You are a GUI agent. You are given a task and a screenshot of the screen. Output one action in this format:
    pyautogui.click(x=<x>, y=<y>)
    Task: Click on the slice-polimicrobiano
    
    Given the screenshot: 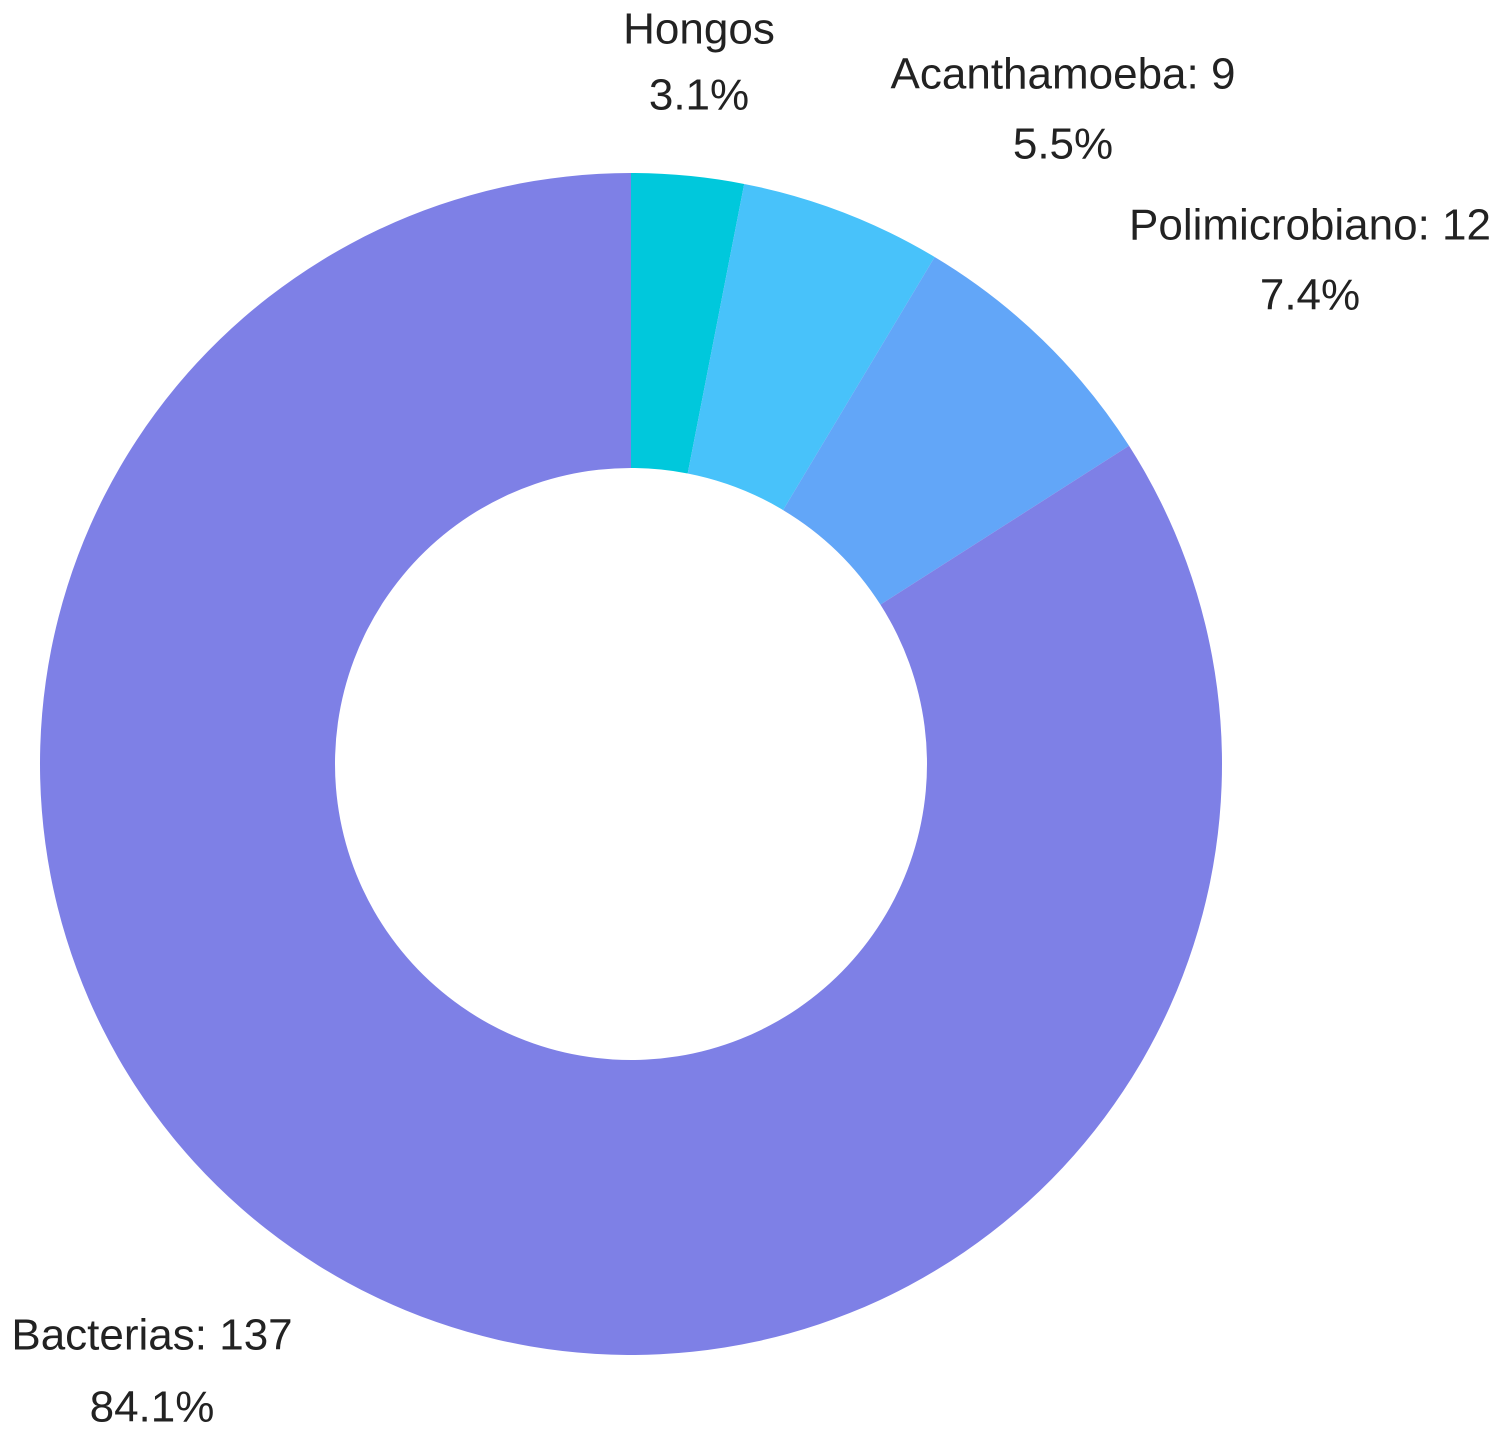 What is the action you would take?
    pyautogui.click(x=956, y=430)
    